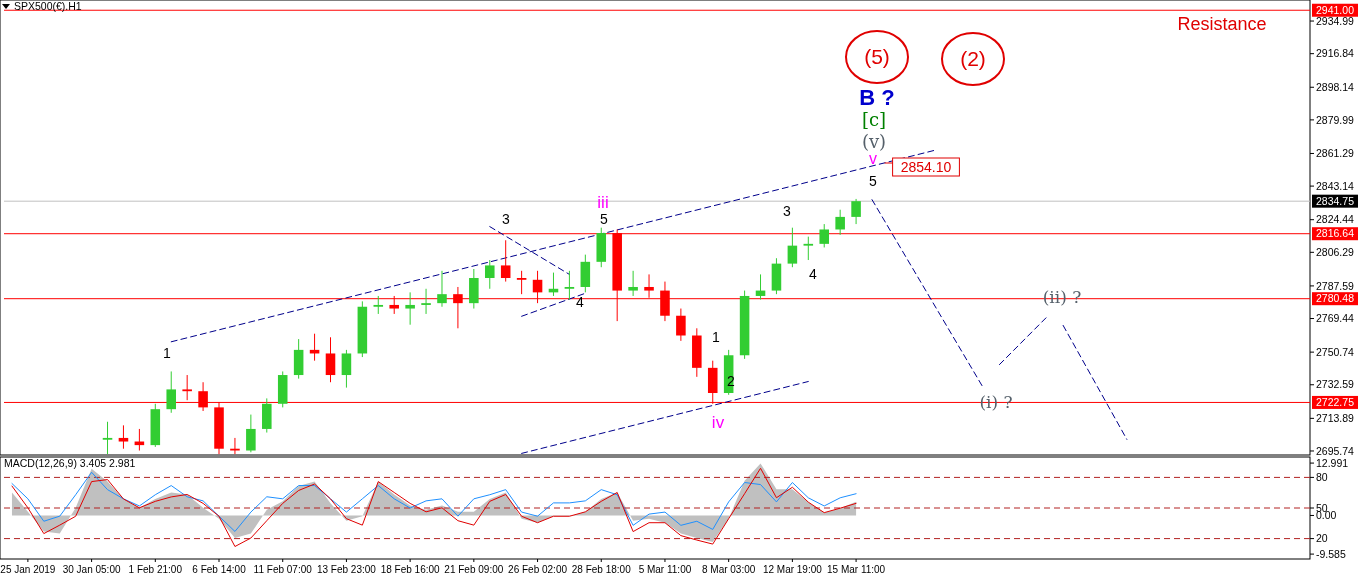 This screenshot has height=582, width=1360. Describe the element at coordinates (856, 569) in the screenshot. I see `x-tick-label: 15 Mar 11:00` at that location.